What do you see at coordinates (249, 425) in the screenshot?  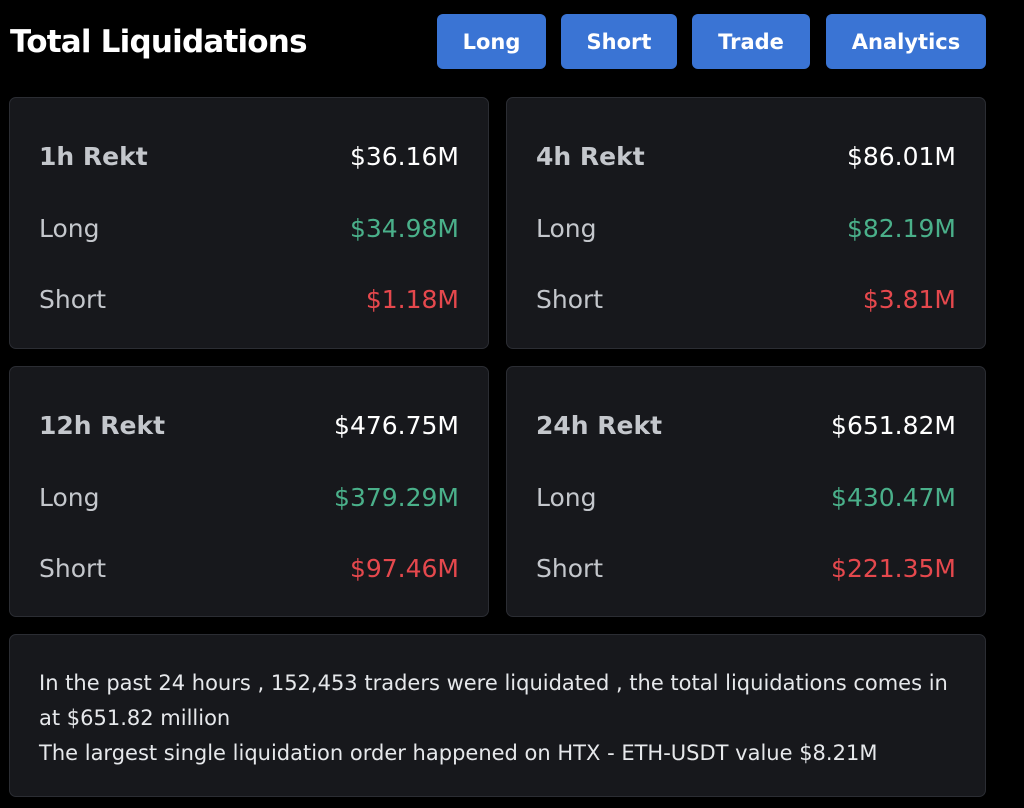 I see `total-row: 12h Rekt $476.75M` at bounding box center [249, 425].